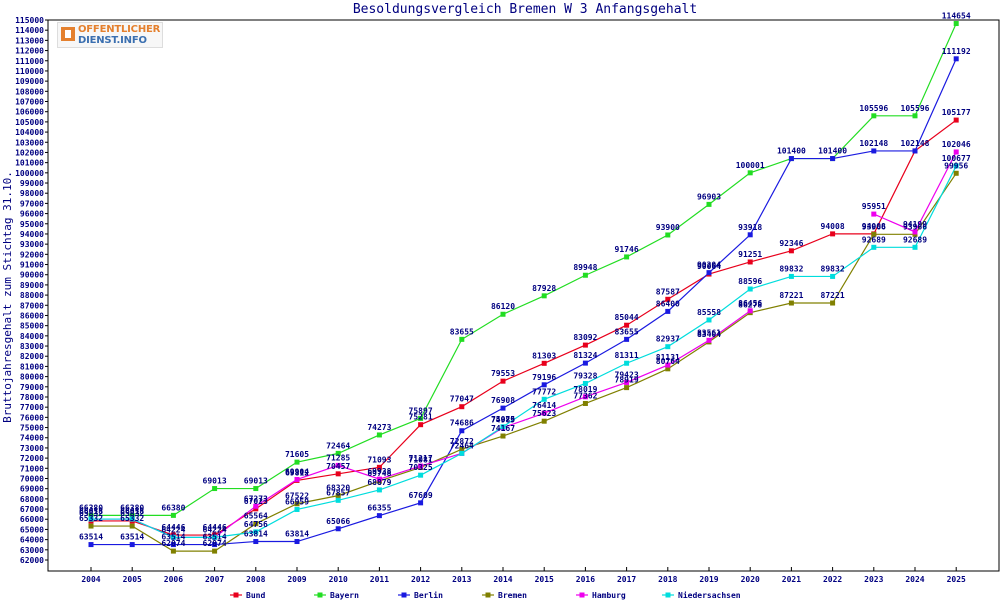  Describe the element at coordinates (791, 151) in the screenshot. I see `data-label: 101400` at that location.